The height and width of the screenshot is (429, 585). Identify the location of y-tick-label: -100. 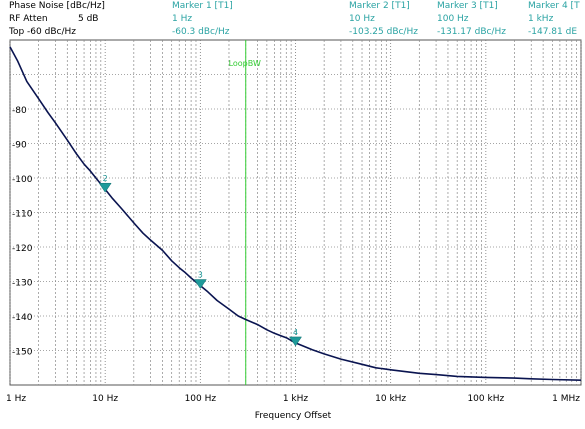
(22, 180).